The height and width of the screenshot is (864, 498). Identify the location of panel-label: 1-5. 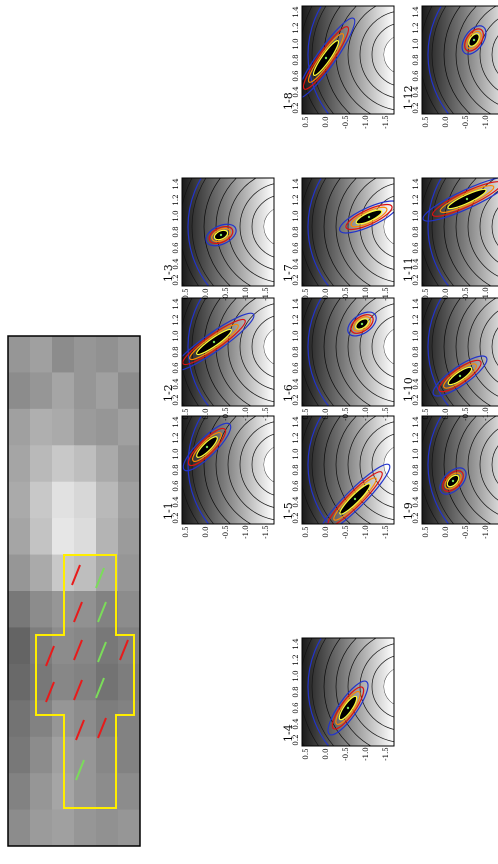
(288, 511).